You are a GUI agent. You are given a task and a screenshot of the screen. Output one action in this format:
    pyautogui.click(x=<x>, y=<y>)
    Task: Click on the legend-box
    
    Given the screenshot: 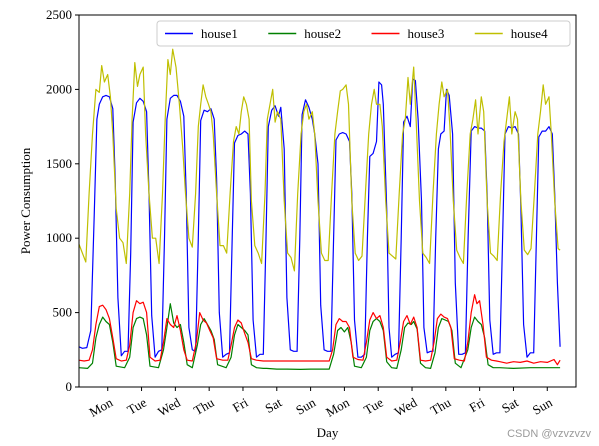 What is the action you would take?
    pyautogui.click(x=363, y=33)
    